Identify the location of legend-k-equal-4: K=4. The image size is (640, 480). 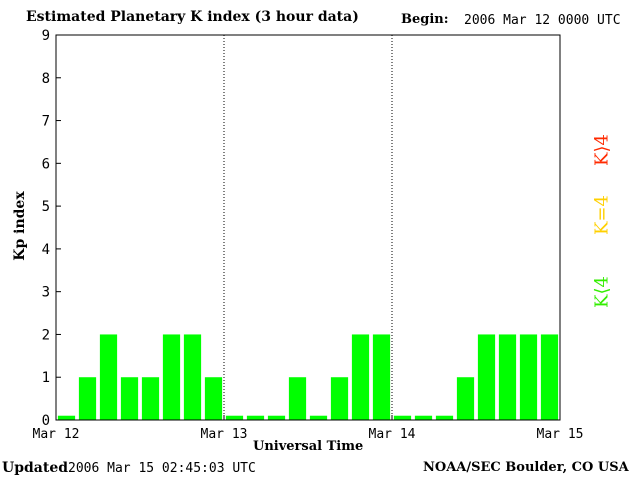
(602, 215).